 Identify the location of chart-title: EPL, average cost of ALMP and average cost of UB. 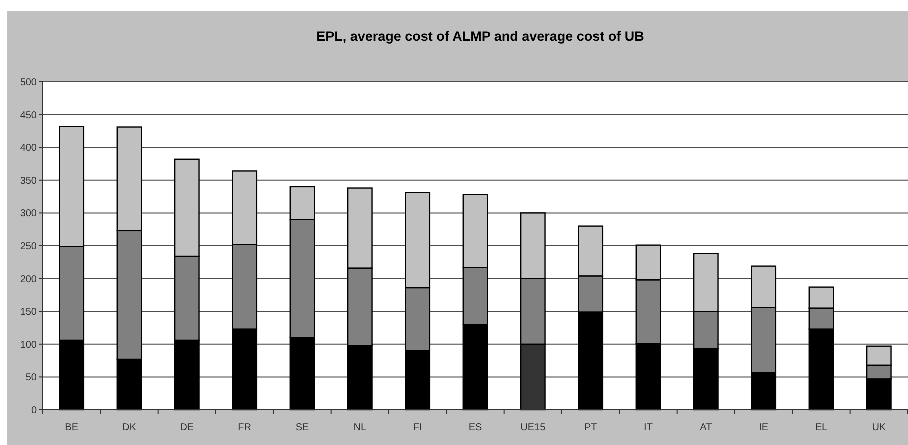
(480, 36).